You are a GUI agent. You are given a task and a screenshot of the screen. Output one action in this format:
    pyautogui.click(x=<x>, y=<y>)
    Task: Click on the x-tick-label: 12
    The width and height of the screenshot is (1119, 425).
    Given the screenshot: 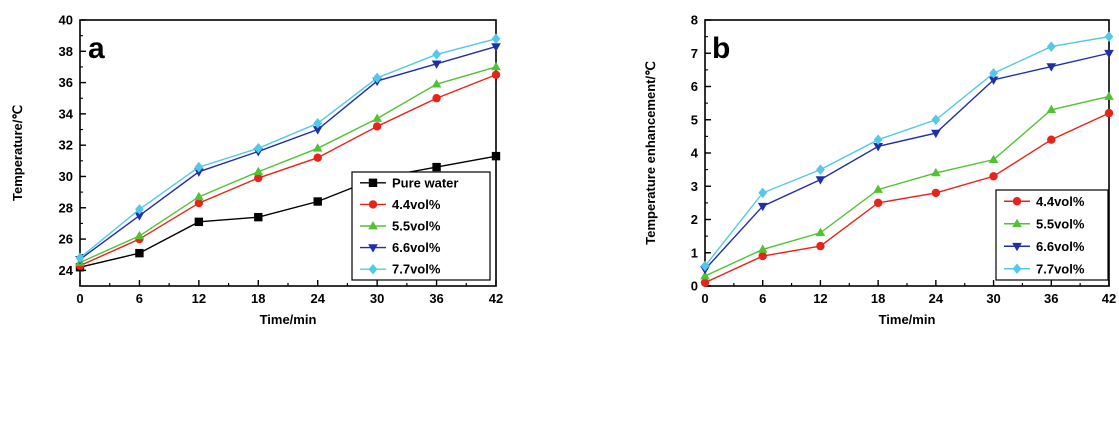 What is the action you would take?
    pyautogui.click(x=820, y=298)
    